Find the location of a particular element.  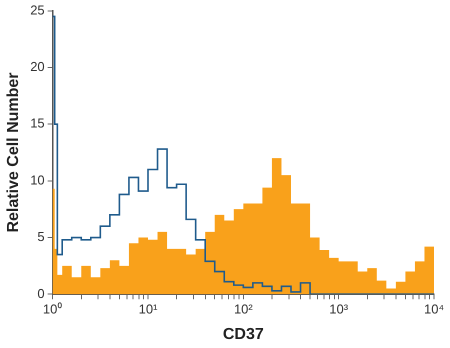

y-tick-label: 15 is located at coordinates (37, 123).